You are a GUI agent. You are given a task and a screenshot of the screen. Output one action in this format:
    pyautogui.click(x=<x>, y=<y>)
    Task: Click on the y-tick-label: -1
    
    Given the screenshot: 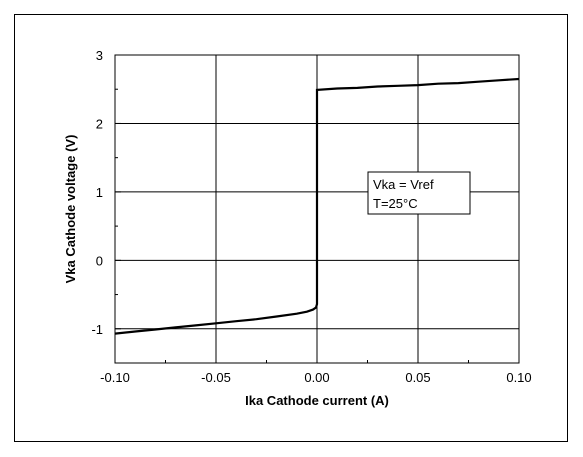 What is the action you would take?
    pyautogui.click(x=97, y=329)
    